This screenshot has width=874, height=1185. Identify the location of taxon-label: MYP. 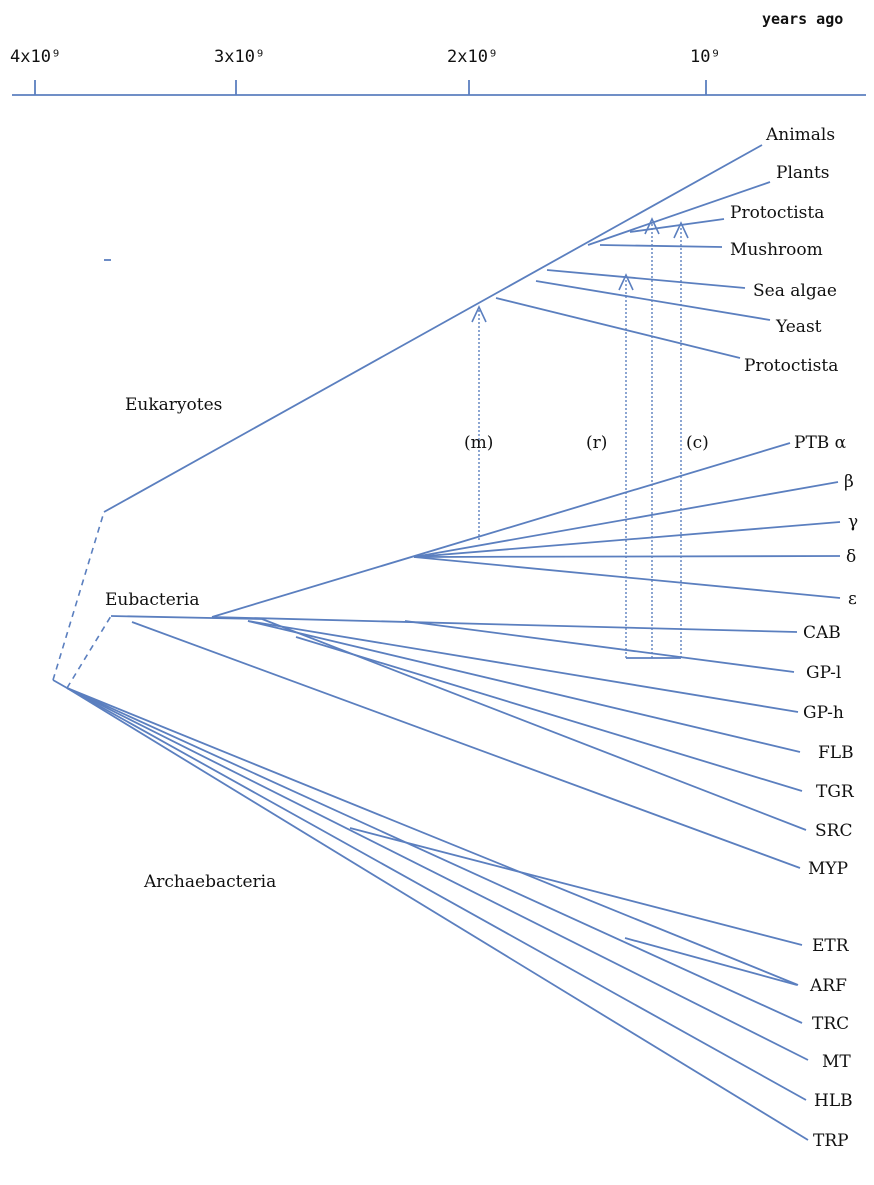
(828, 869).